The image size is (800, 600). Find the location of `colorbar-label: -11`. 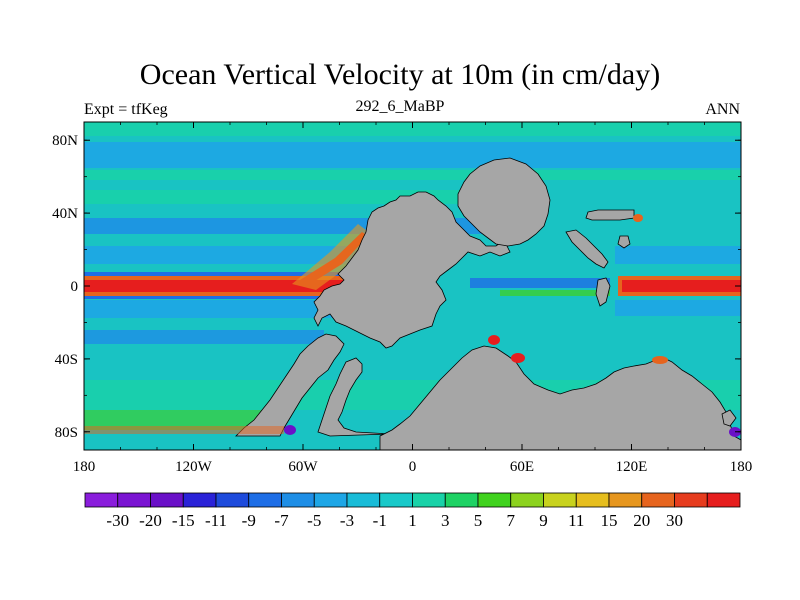

colorbar-label: -11 is located at coordinates (216, 520).